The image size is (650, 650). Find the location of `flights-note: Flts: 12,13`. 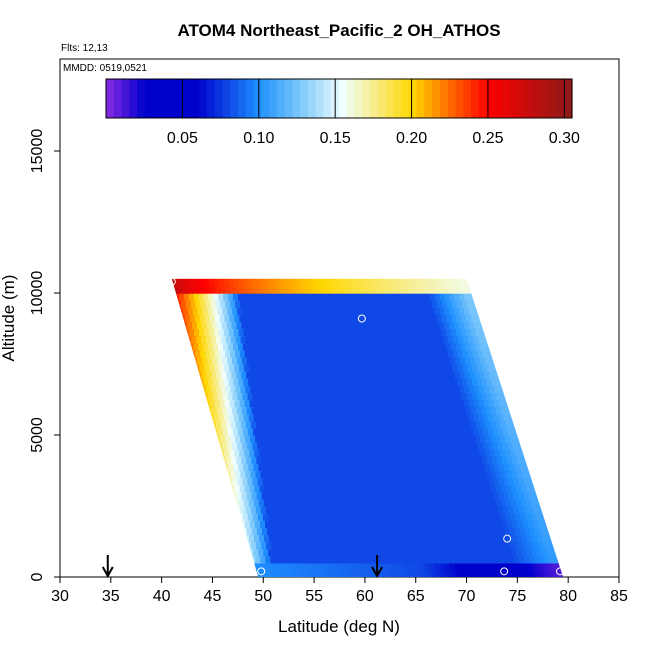

flights-note: Flts: 12,13 is located at coordinates (84, 48).